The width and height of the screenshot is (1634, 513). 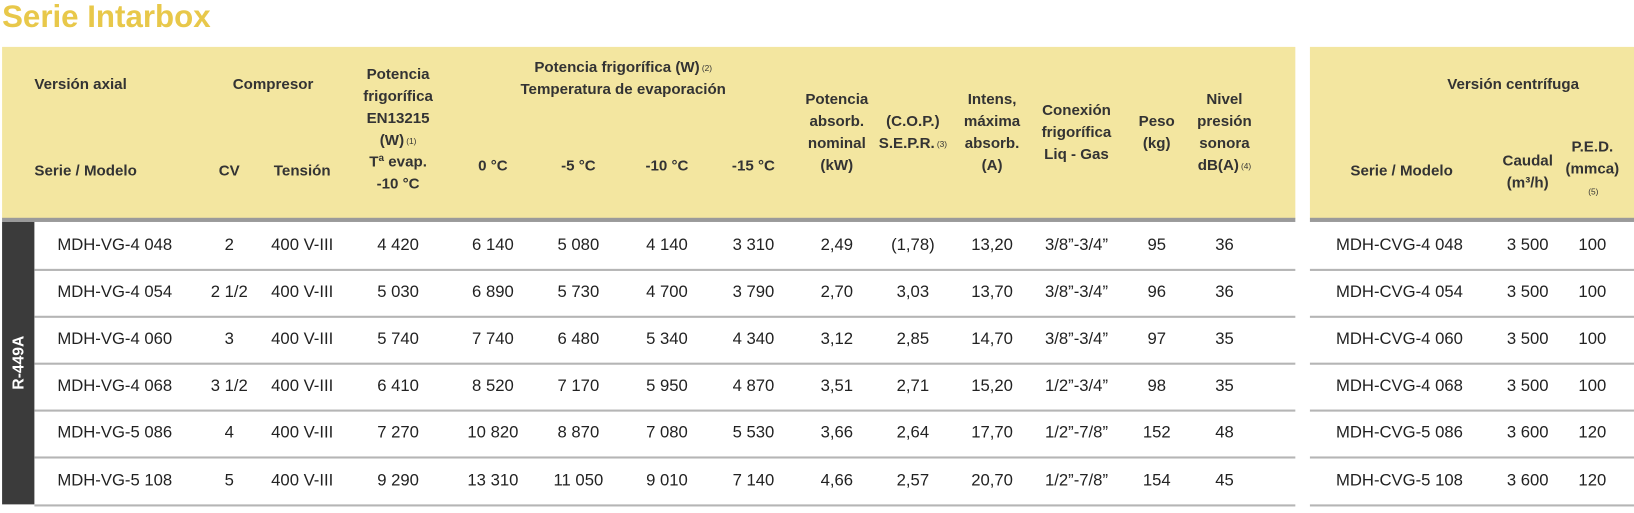 What do you see at coordinates (578, 245) in the screenshot?
I see `cell: 5 080` at bounding box center [578, 245].